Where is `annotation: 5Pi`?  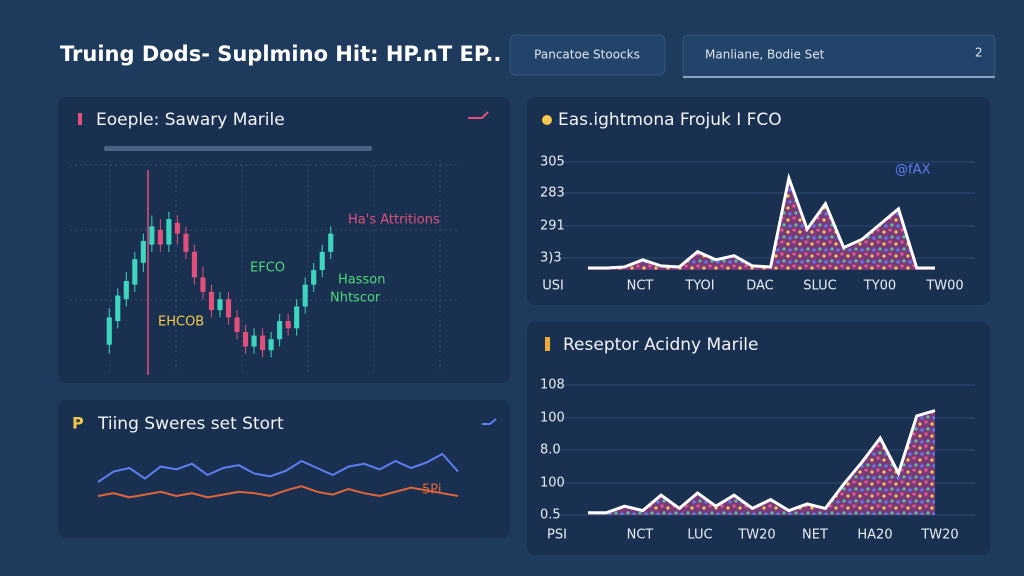
annotation: 5Pi is located at coordinates (431, 490).